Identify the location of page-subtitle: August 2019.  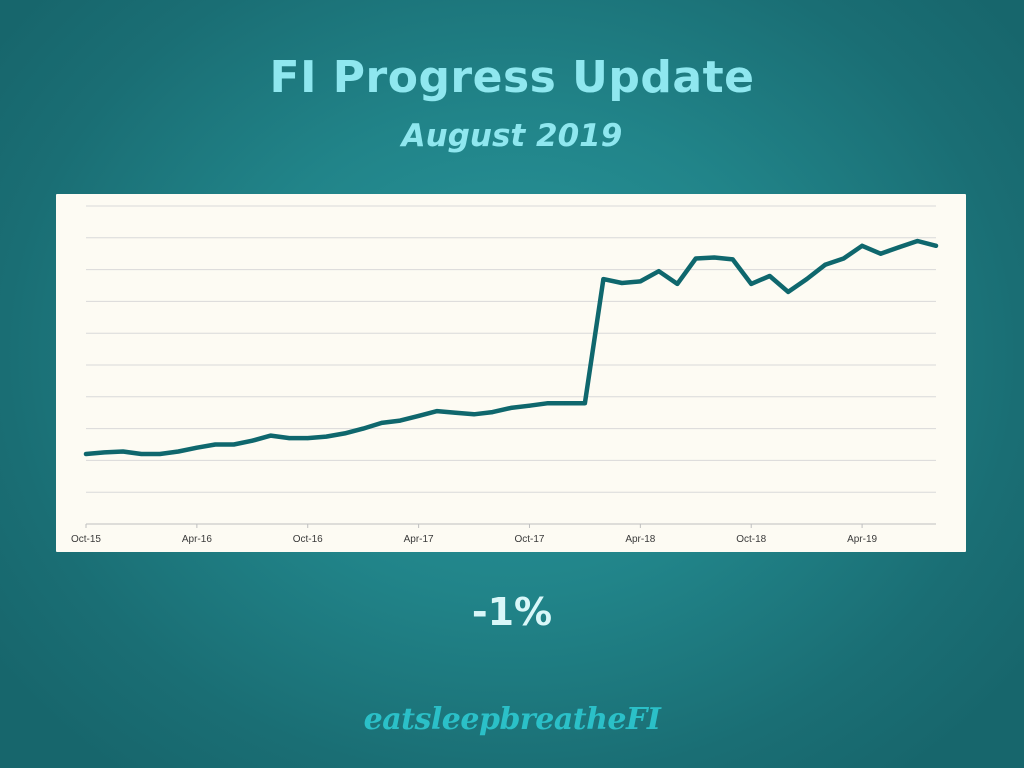
(512, 136).